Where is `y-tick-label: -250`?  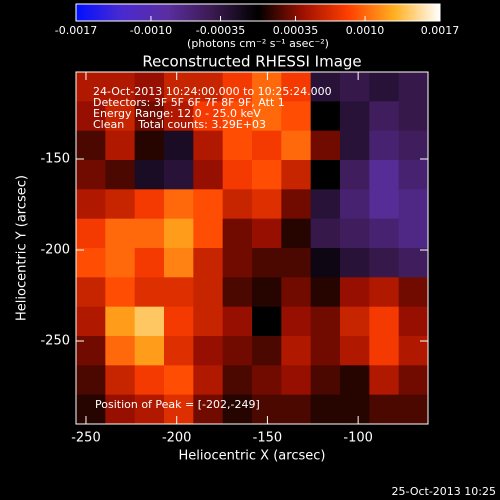
y-tick-label: -250 is located at coordinates (55, 341).